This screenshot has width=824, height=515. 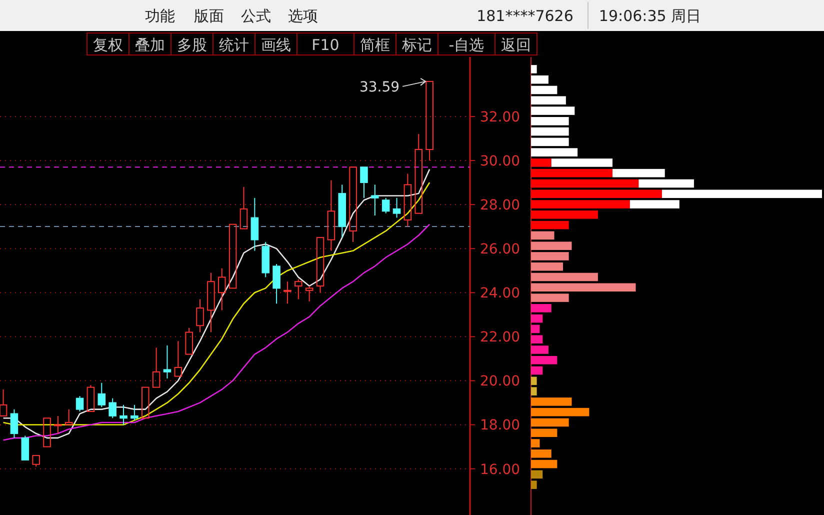 I want to click on text: 181****7626, so click(x=525, y=16).